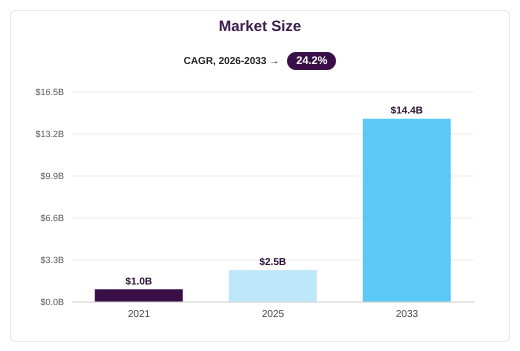  Describe the element at coordinates (52, 302) in the screenshot. I see `y-tick-label: $0.0B` at that location.